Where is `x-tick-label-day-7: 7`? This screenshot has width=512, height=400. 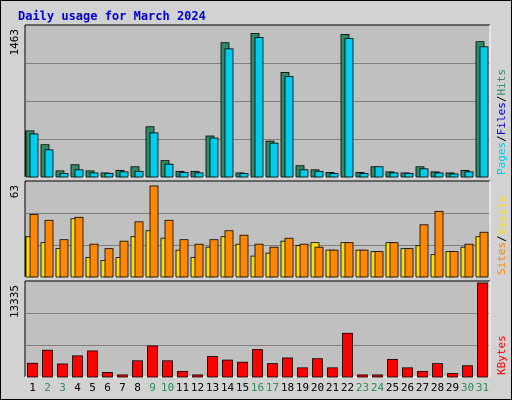
x-tick-label-day-7: 7 is located at coordinates (122, 387).